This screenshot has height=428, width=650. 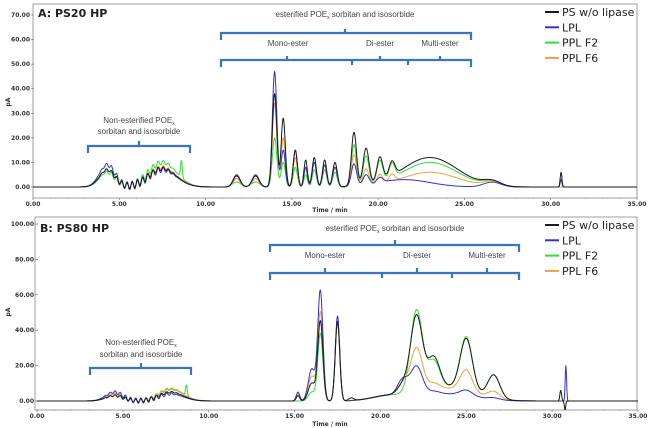 I want to click on panel-b-legend: PS w/o lipase LPL PPL F2 PPL F6, so click(x=590, y=248).